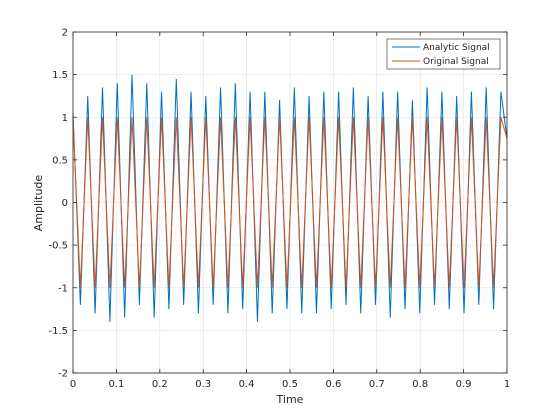  I want to click on legend-label-analytic: Analytic Signal, so click(456, 48).